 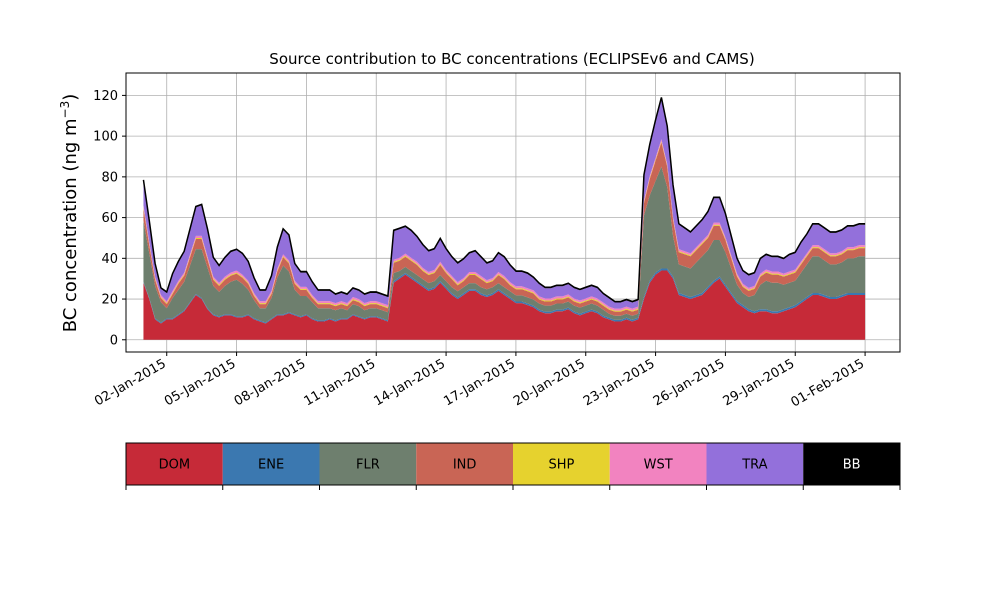 I want to click on legend-label-ind: IND, so click(x=465, y=465).